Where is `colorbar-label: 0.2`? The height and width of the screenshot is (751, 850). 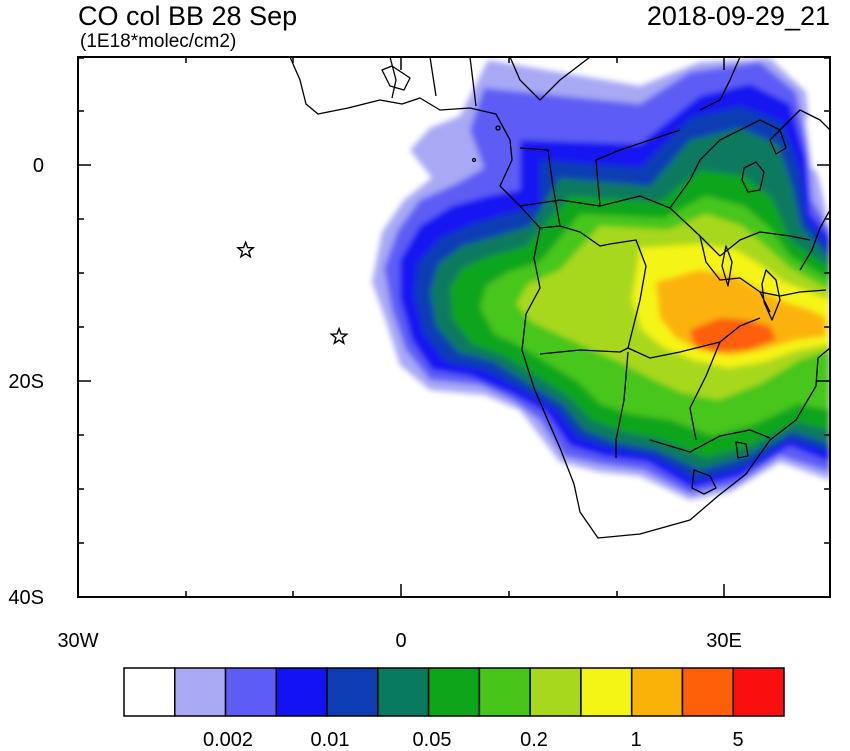 colorbar-label: 0.2 is located at coordinates (534, 740).